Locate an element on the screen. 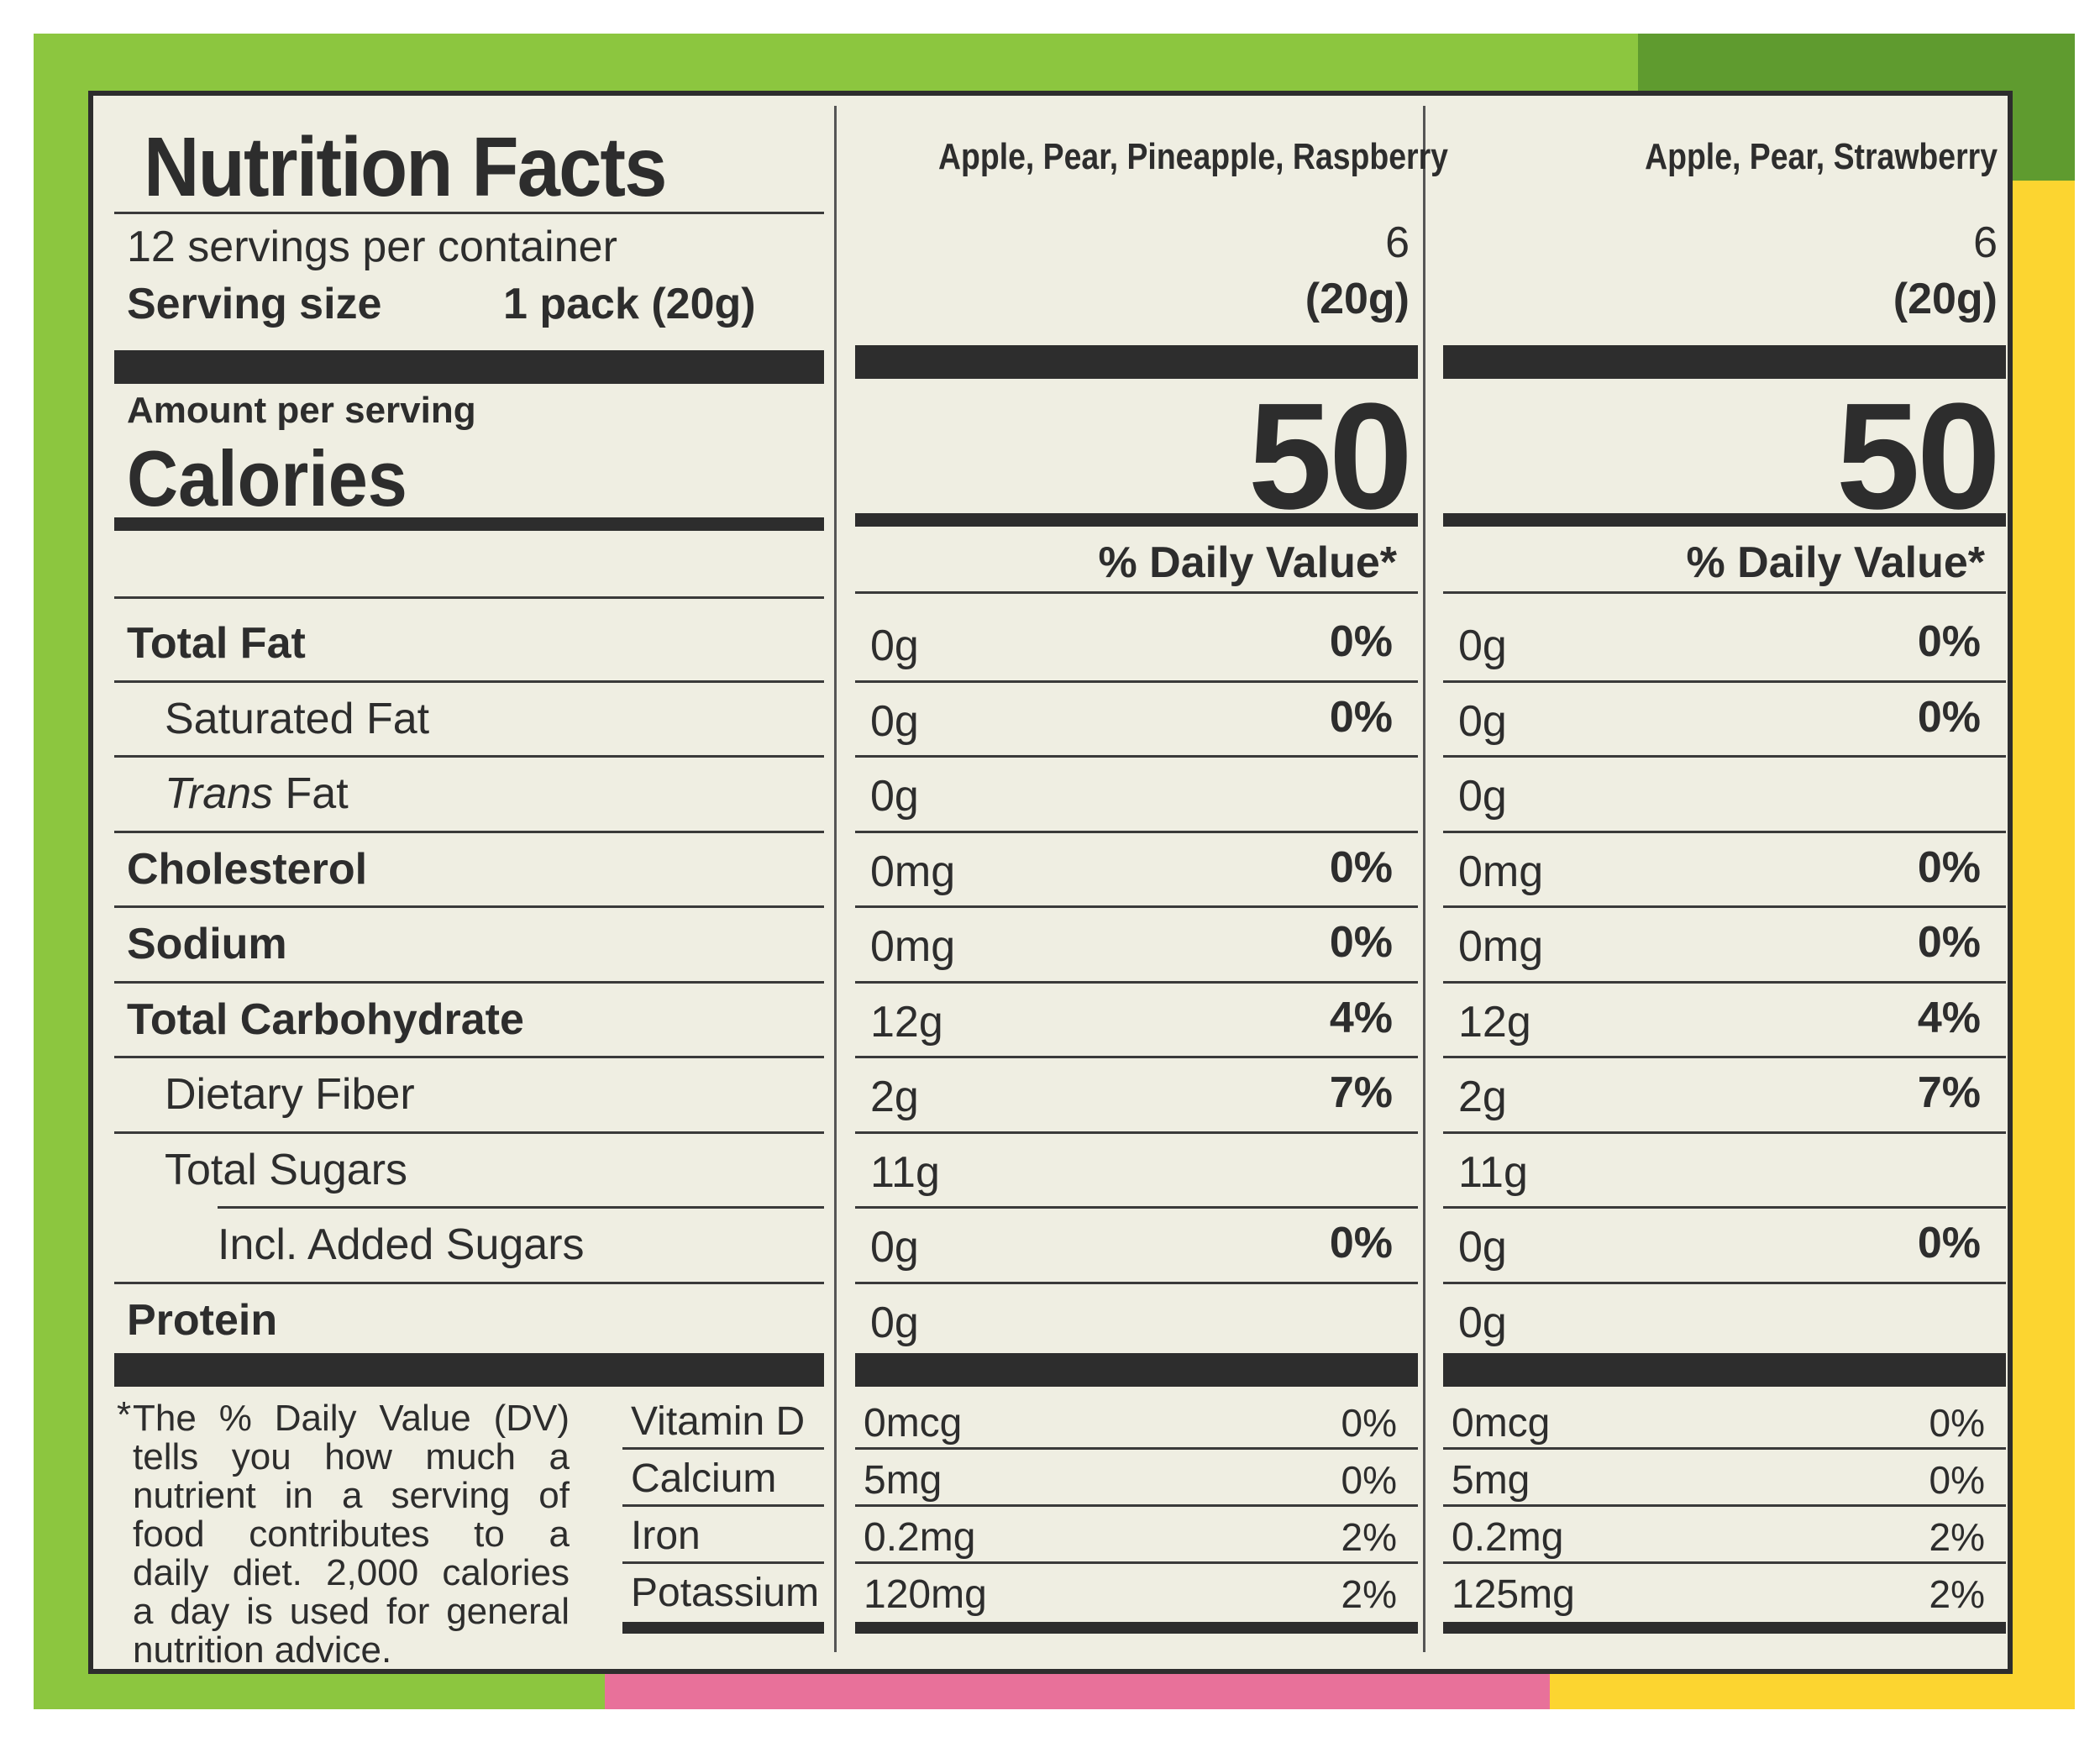 This screenshot has width=2100, height=1742. amount-per-serving: Amount per serving is located at coordinates (301, 411).